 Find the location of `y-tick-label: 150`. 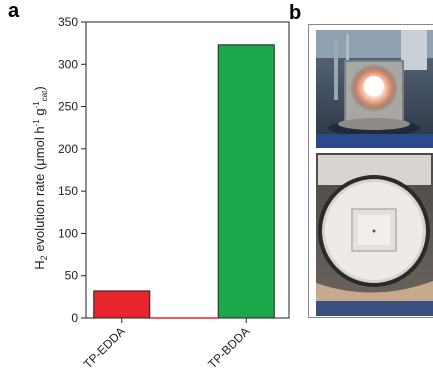

y-tick-label: 150 is located at coordinates (68, 191).